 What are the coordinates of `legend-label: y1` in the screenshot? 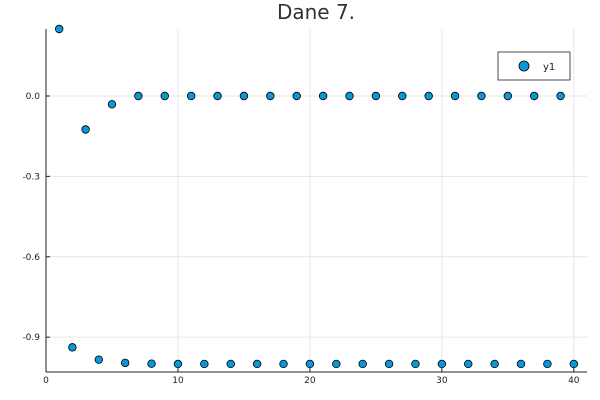 It's located at (549, 67).